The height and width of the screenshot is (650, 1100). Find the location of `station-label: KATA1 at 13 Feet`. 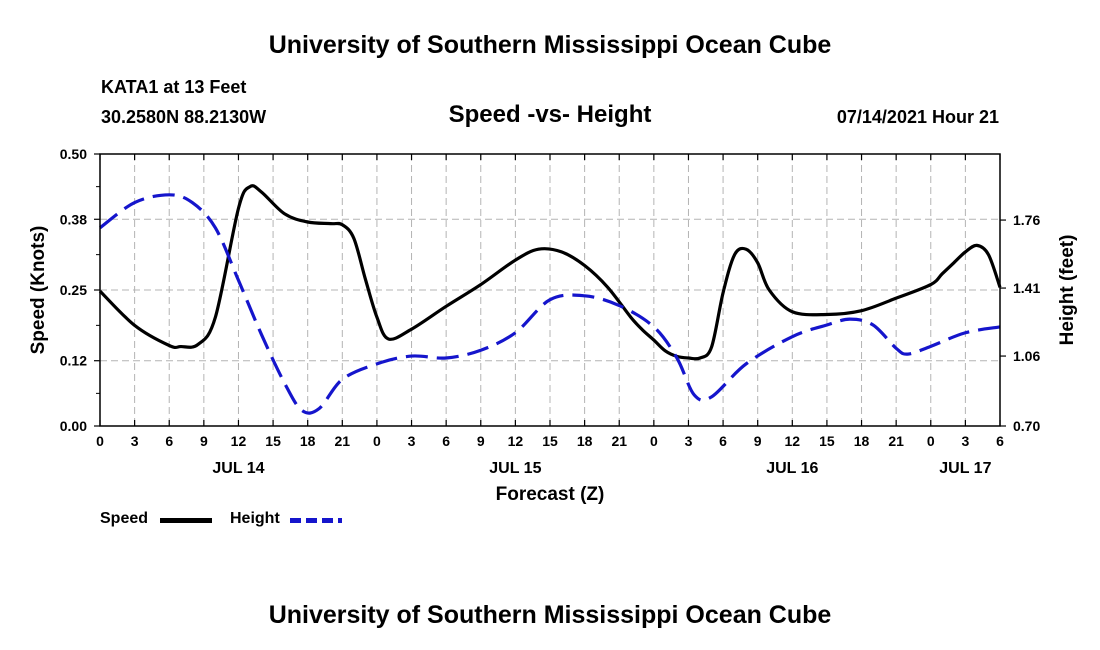

station-label: KATA1 at 13 Feet is located at coordinates (174, 87).